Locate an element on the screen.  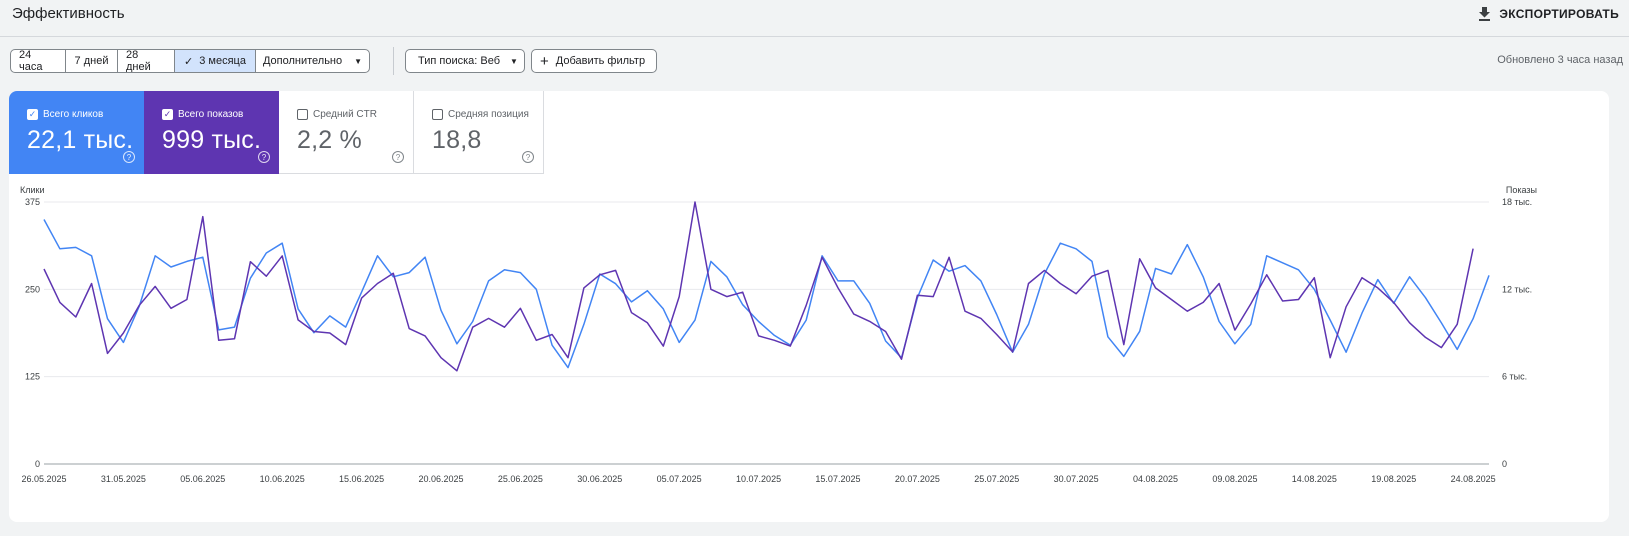
range-28d-label: 28 дней is located at coordinates (138, 61).